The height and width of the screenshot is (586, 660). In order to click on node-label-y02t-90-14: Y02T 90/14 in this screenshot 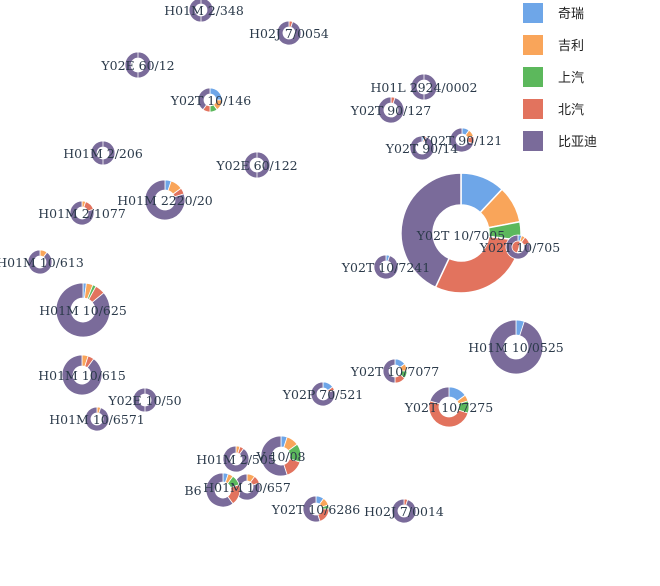, I will do `click(422, 148)`.